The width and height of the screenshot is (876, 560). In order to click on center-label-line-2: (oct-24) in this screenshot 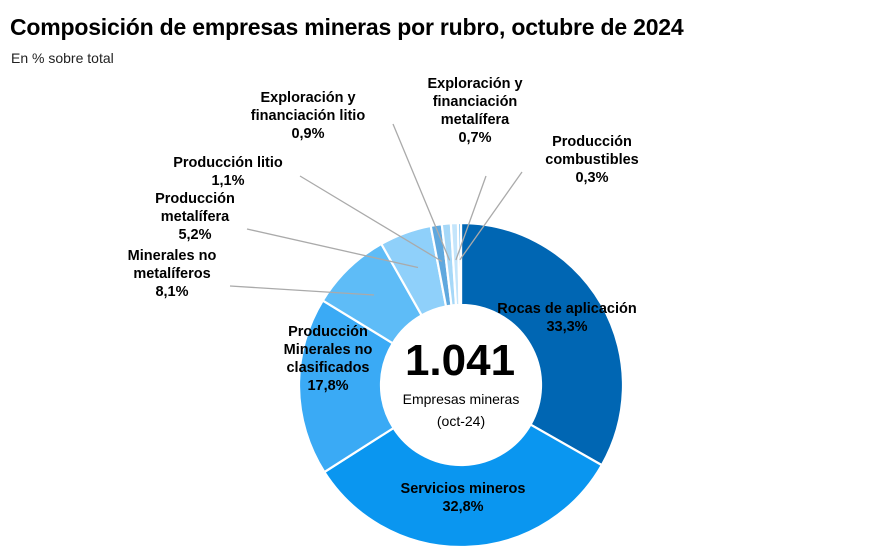, I will do `click(461, 421)`.